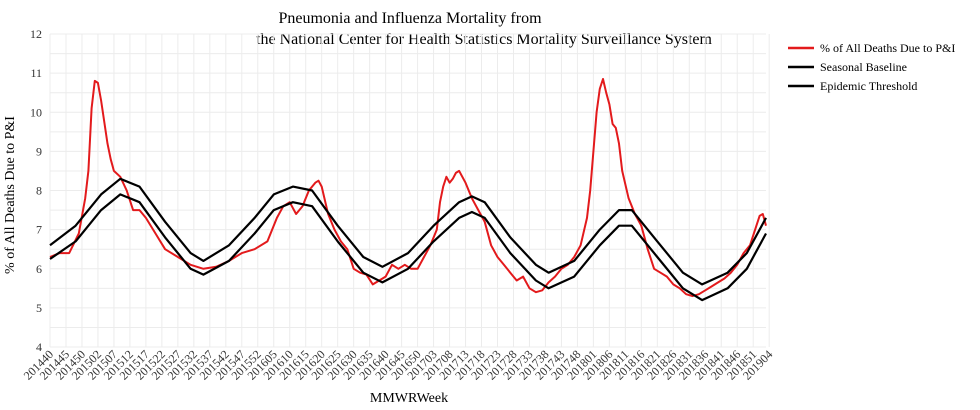 The height and width of the screenshot is (410, 980). What do you see at coordinates (868, 86) in the screenshot?
I see `legend-label-2: Epidemic Threshold` at bounding box center [868, 86].